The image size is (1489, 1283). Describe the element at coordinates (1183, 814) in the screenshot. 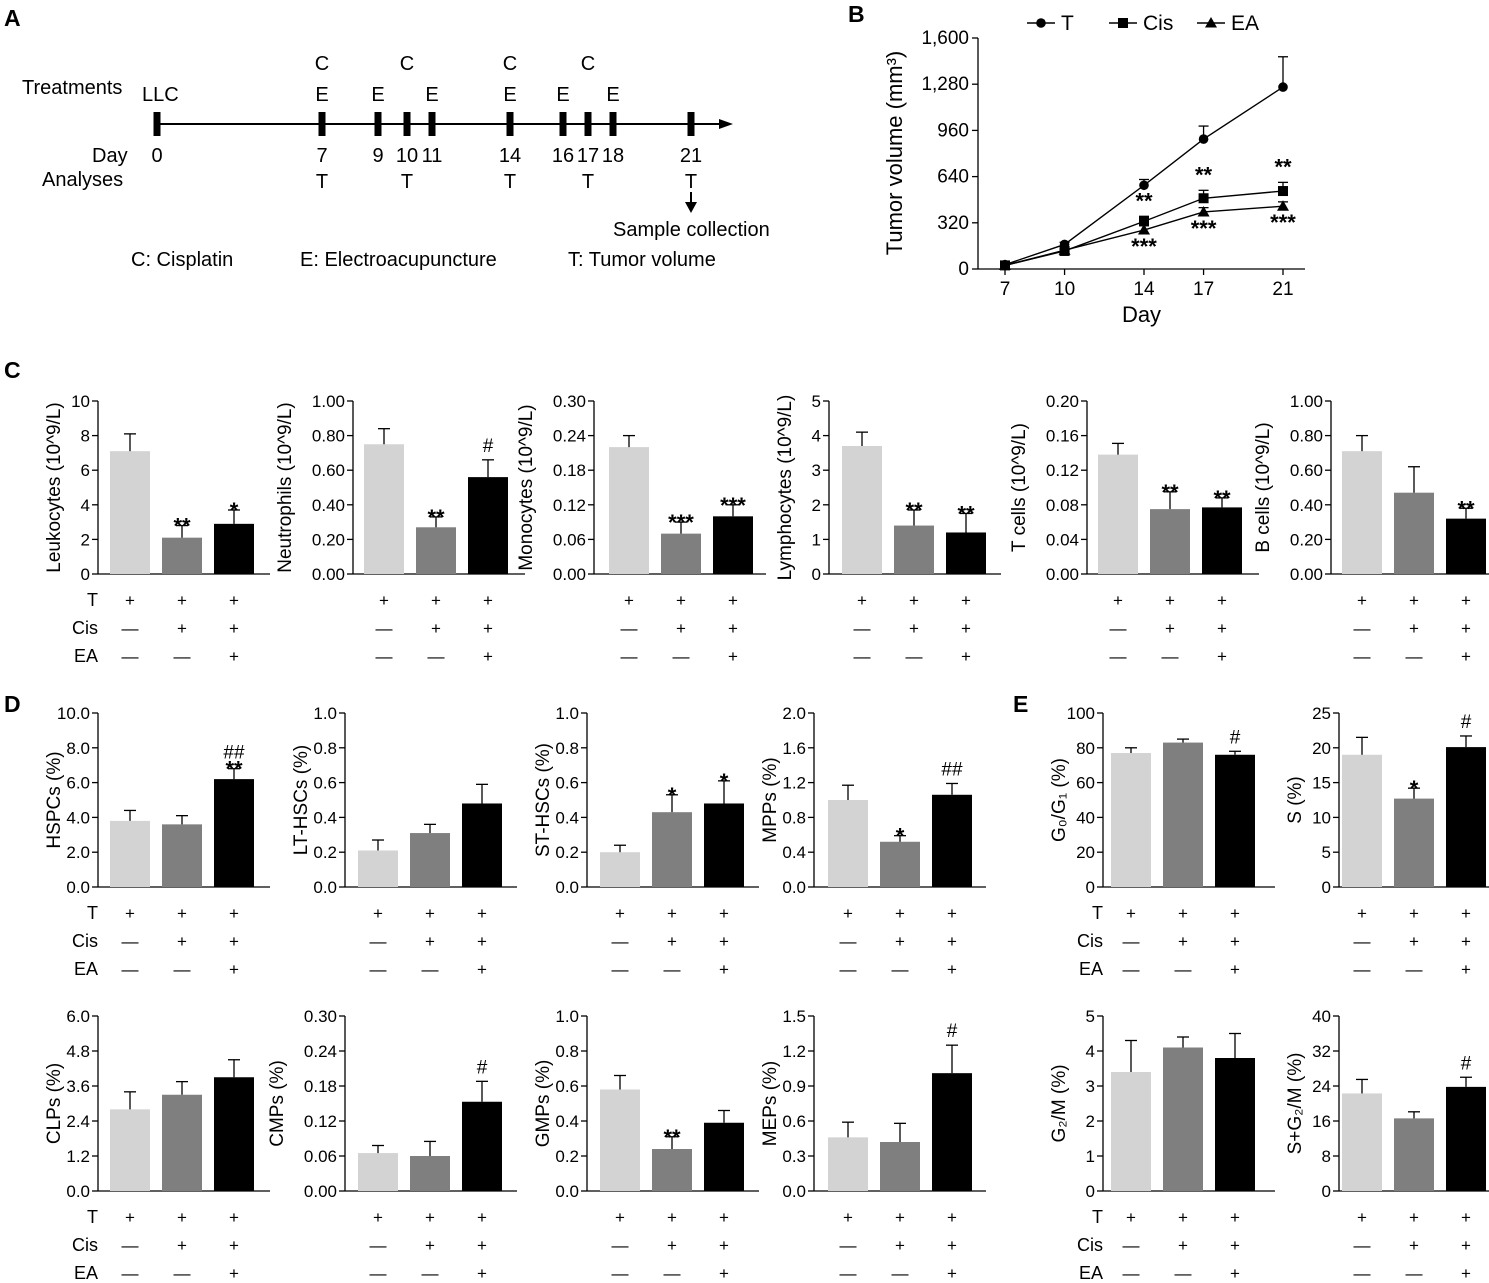

I see `g0g1-bar-cis` at that location.